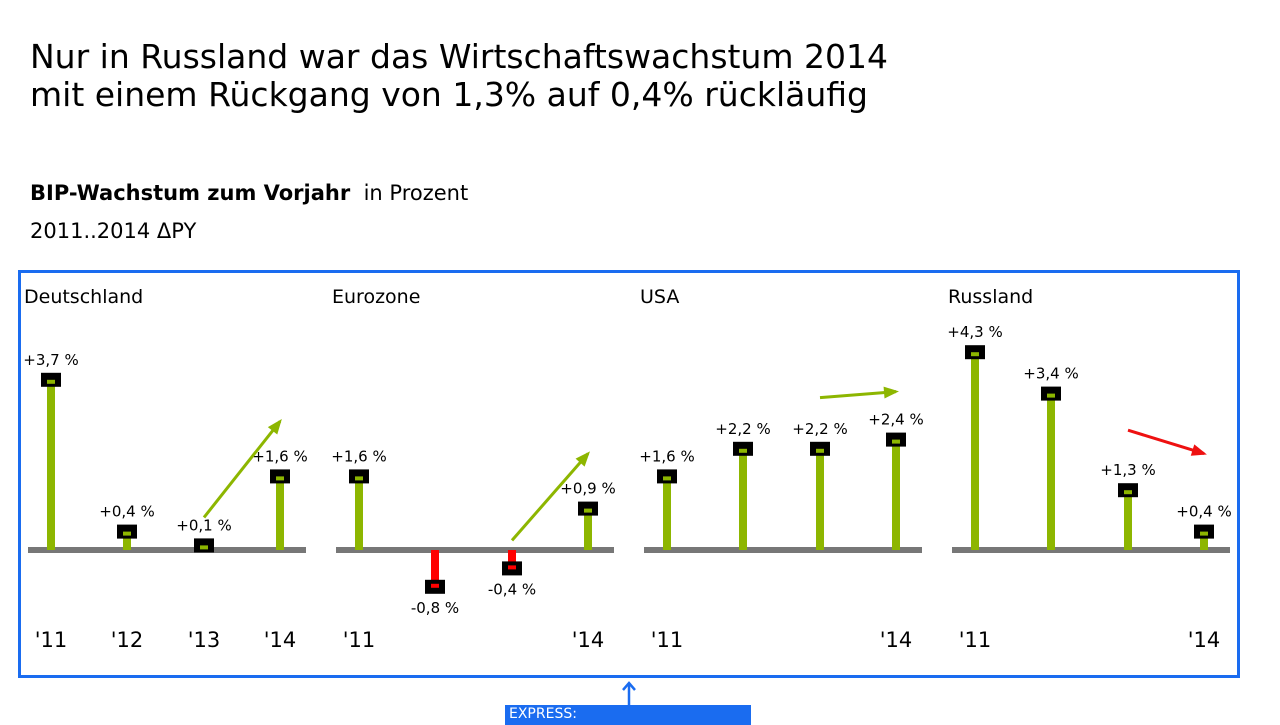 This screenshot has width=1280, height=725. Describe the element at coordinates (628, 715) in the screenshot. I see `express-tag: EXPRESS:` at that location.